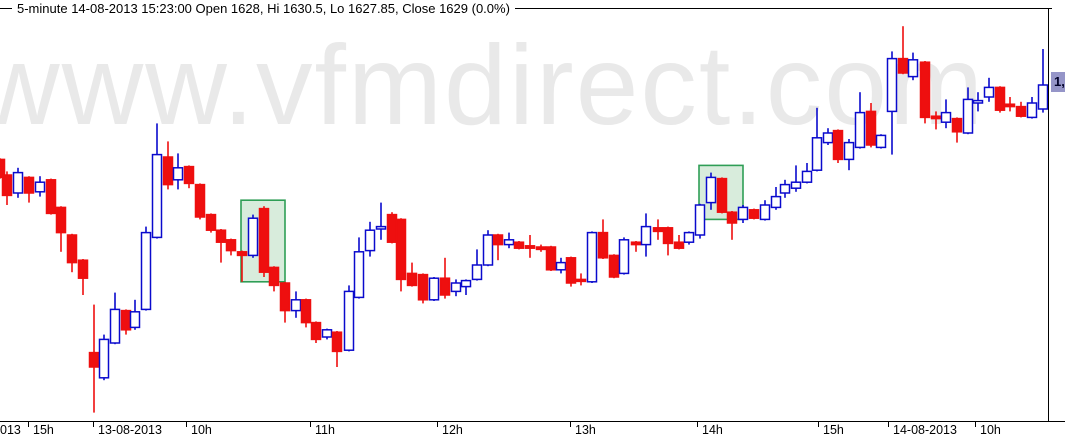  I want to click on axis-tick-label: 11h, so click(325, 430).